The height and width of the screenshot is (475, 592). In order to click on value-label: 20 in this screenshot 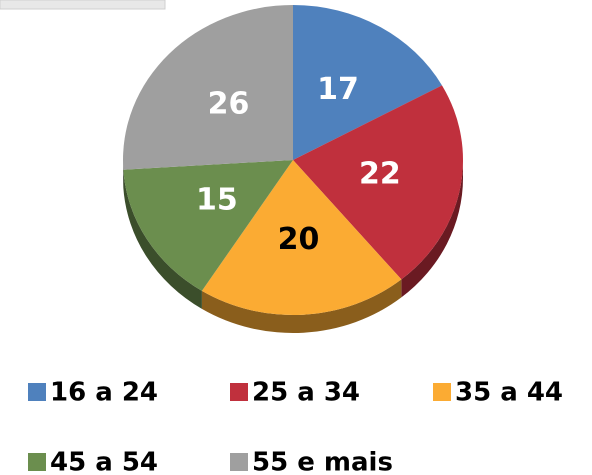, I will do `click(299, 239)`.